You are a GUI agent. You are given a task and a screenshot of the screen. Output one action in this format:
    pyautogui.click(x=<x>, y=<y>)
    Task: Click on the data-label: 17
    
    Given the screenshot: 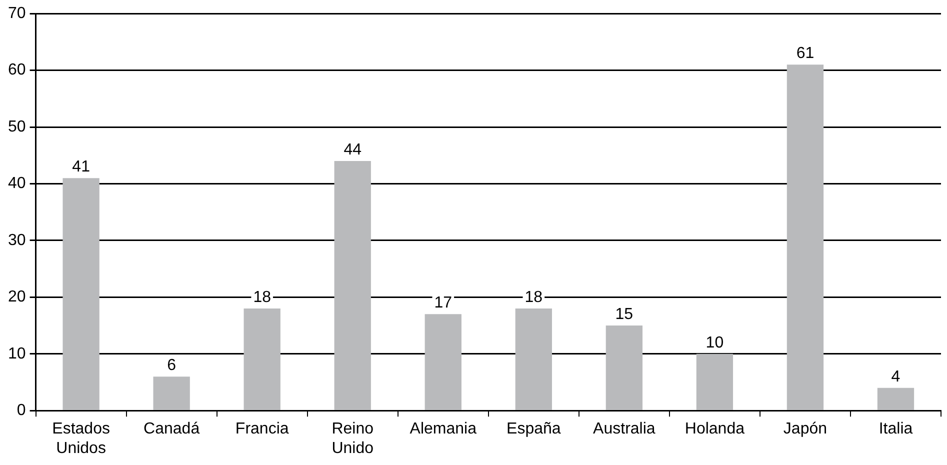 What is the action you would take?
    pyautogui.click(x=443, y=303)
    